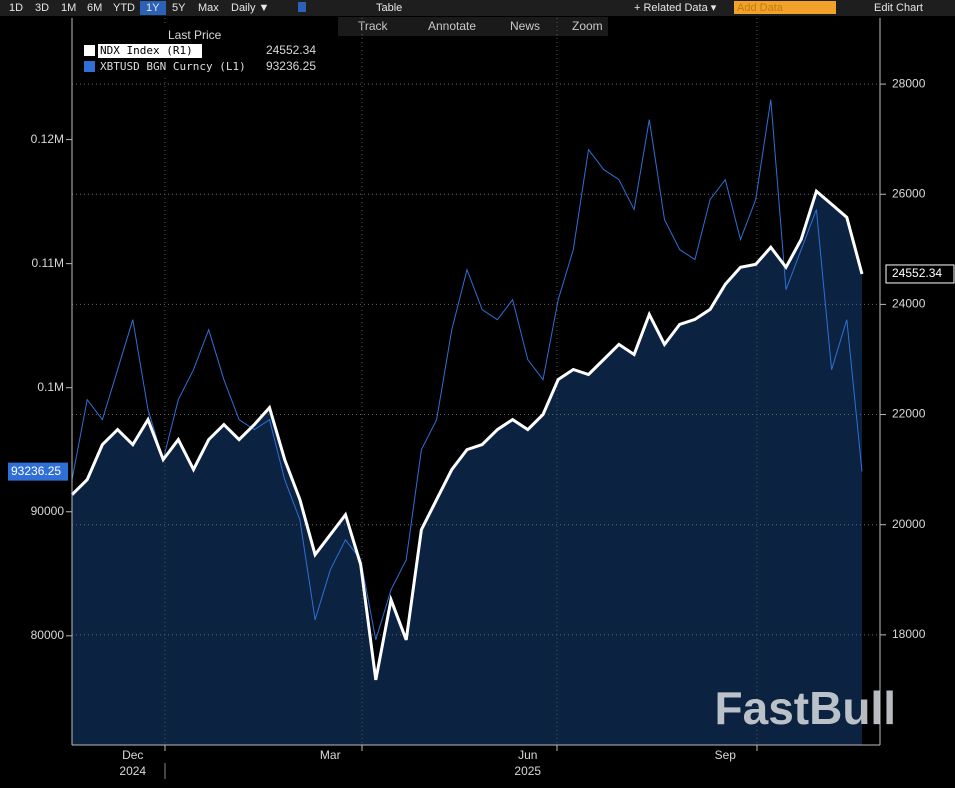 Image resolution: width=955 pixels, height=788 pixels. What do you see at coordinates (50, 387) in the screenshot?
I see `y-tick-label: 0.1M` at bounding box center [50, 387].